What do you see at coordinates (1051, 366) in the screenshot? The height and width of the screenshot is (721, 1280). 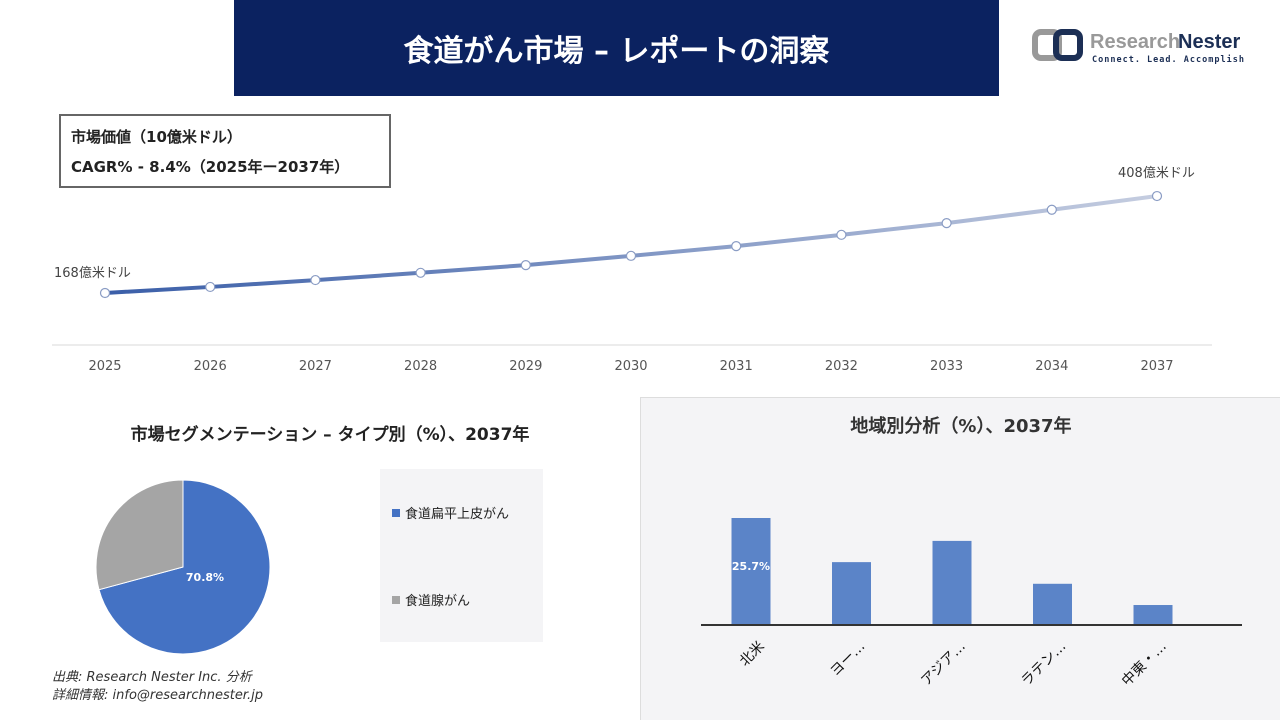 I see `x-tick-label: 2034` at bounding box center [1051, 366].